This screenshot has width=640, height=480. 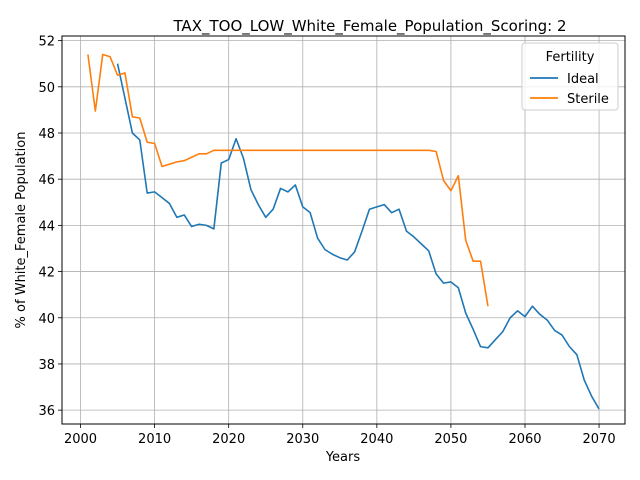 I want to click on x-tick-label: 2000, so click(x=80, y=439).